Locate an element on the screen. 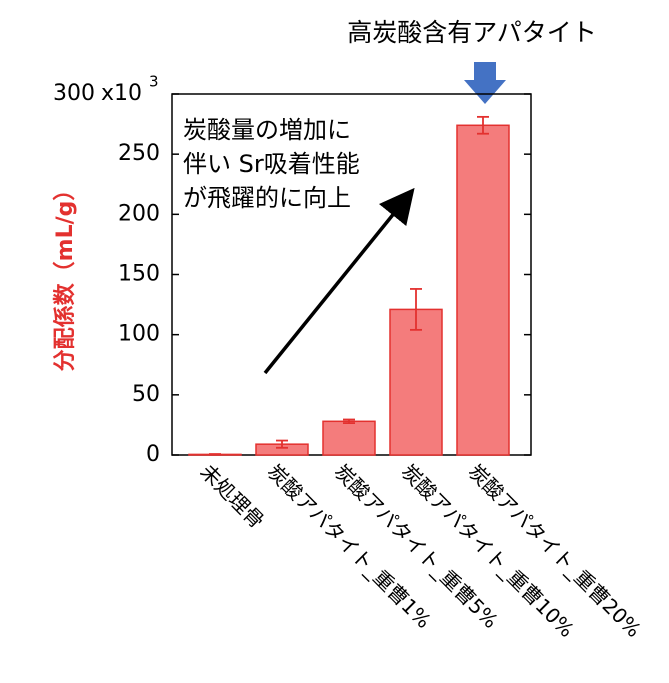  annotation-line: 炭酸量の増加に is located at coordinates (267, 130).